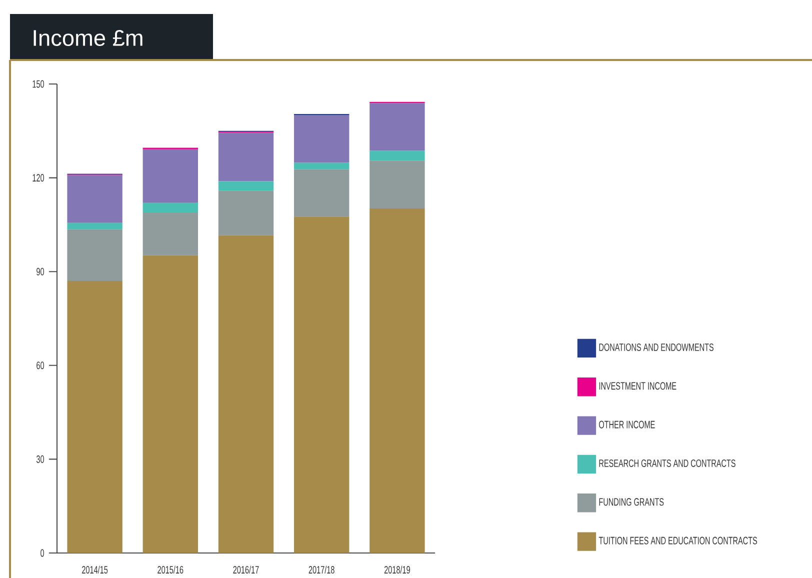 This screenshot has height=578, width=812. What do you see at coordinates (667, 463) in the screenshot?
I see `legend-label: RESEARCH GRANTS AND CONTRACTS` at bounding box center [667, 463].